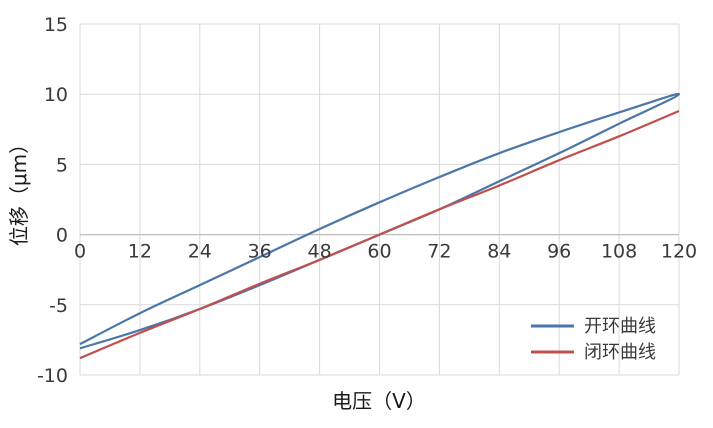 This screenshot has height=428, width=713. What do you see at coordinates (620, 326) in the screenshot?
I see `legend-label-open-loop: 开环曲线` at bounding box center [620, 326].